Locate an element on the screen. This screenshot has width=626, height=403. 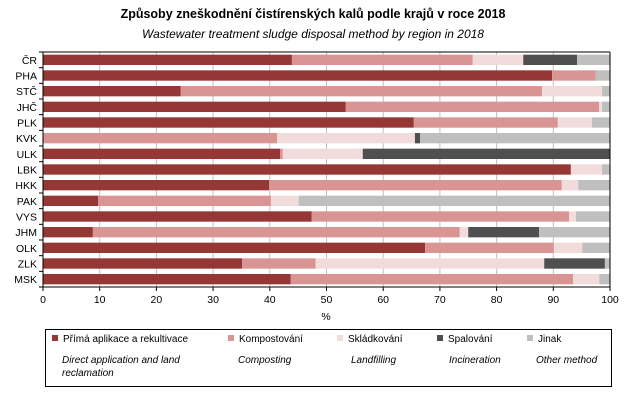
y-tick-label: JHČ is located at coordinates (27, 107).